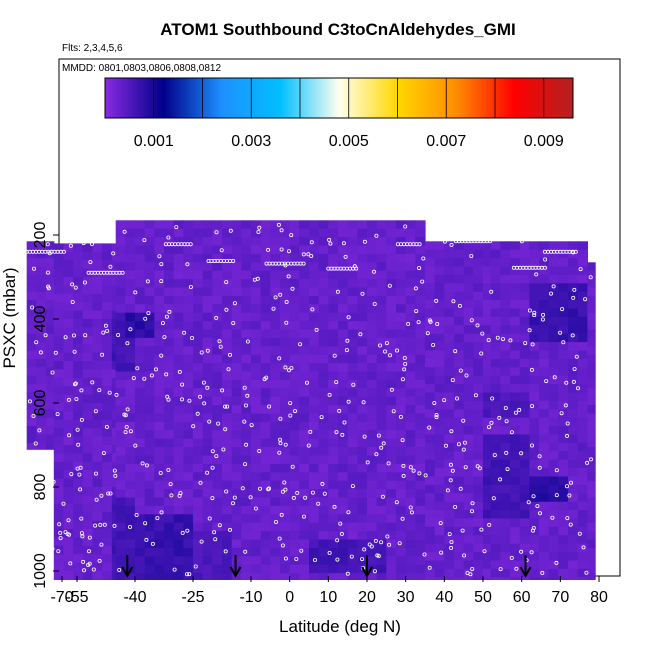  I want to click on y-tick-label: 200, so click(40, 235).